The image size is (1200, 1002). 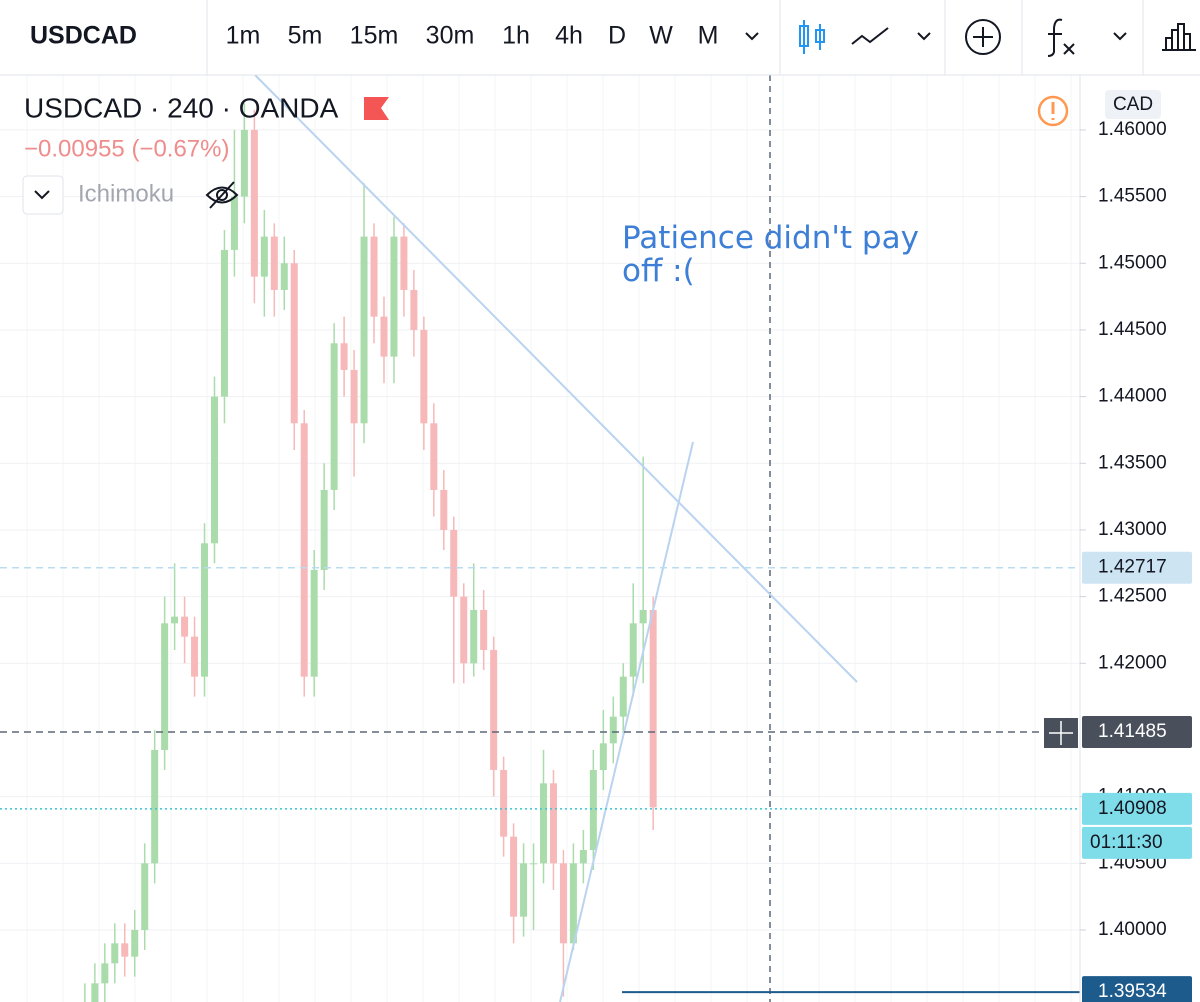 What do you see at coordinates (770, 254) in the screenshot?
I see `annotation: Patience didn't pay off :(` at bounding box center [770, 254].